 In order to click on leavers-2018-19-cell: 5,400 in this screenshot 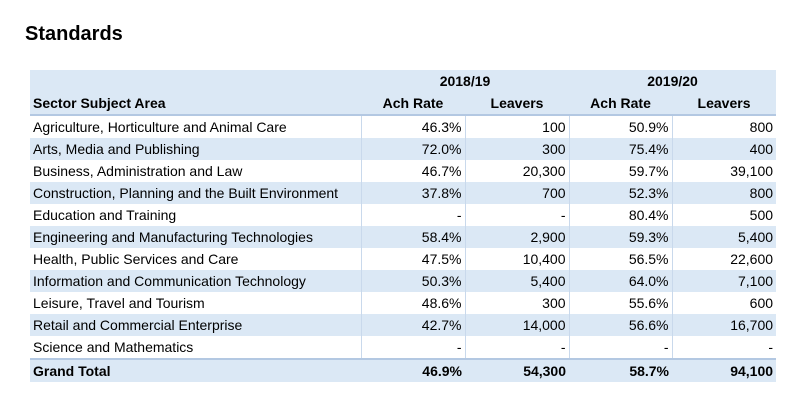, I will do `click(517, 281)`.